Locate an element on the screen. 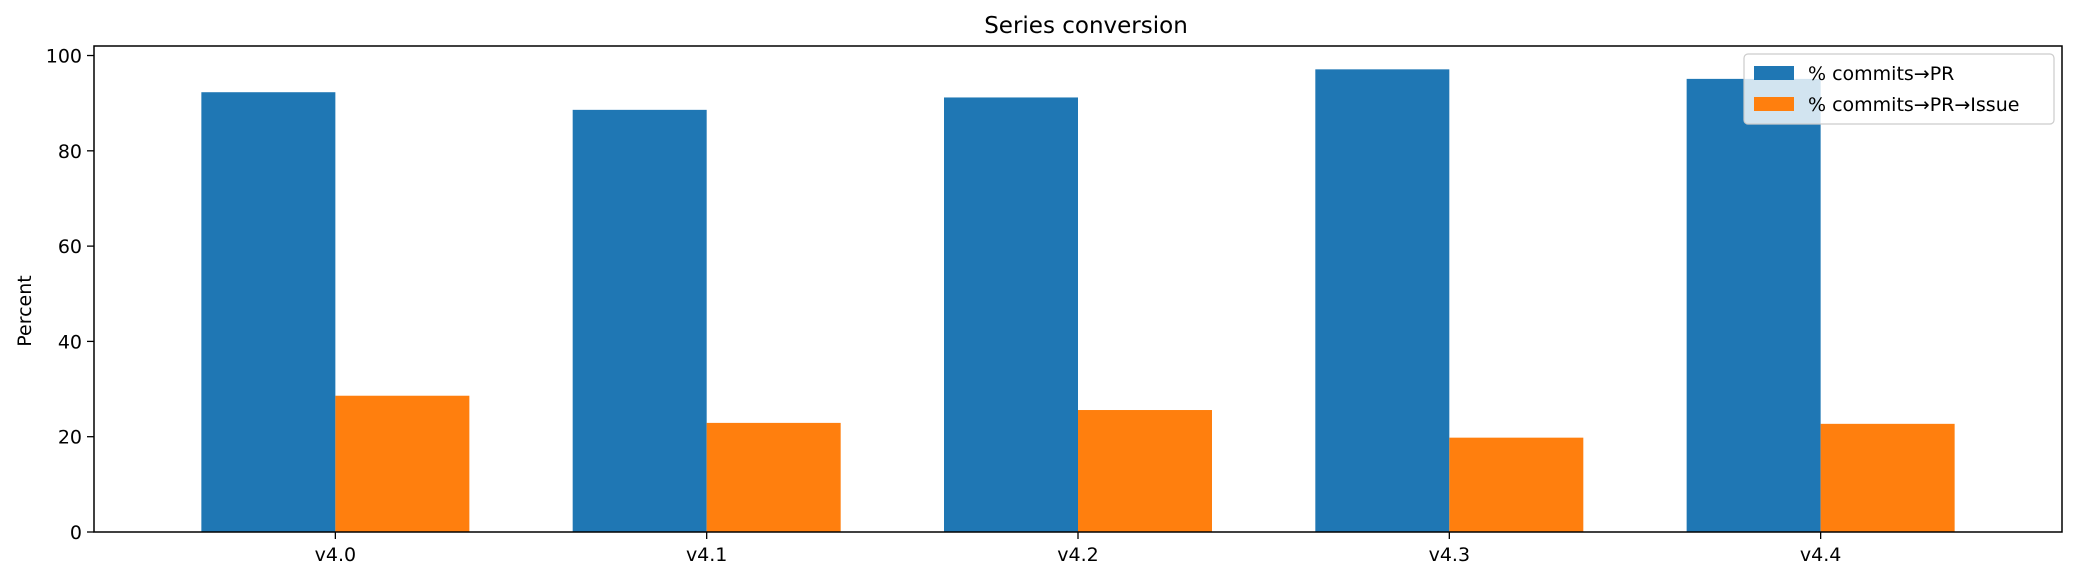 This screenshot has width=2084, height=586. y-tick-label: 80 is located at coordinates (70, 152).